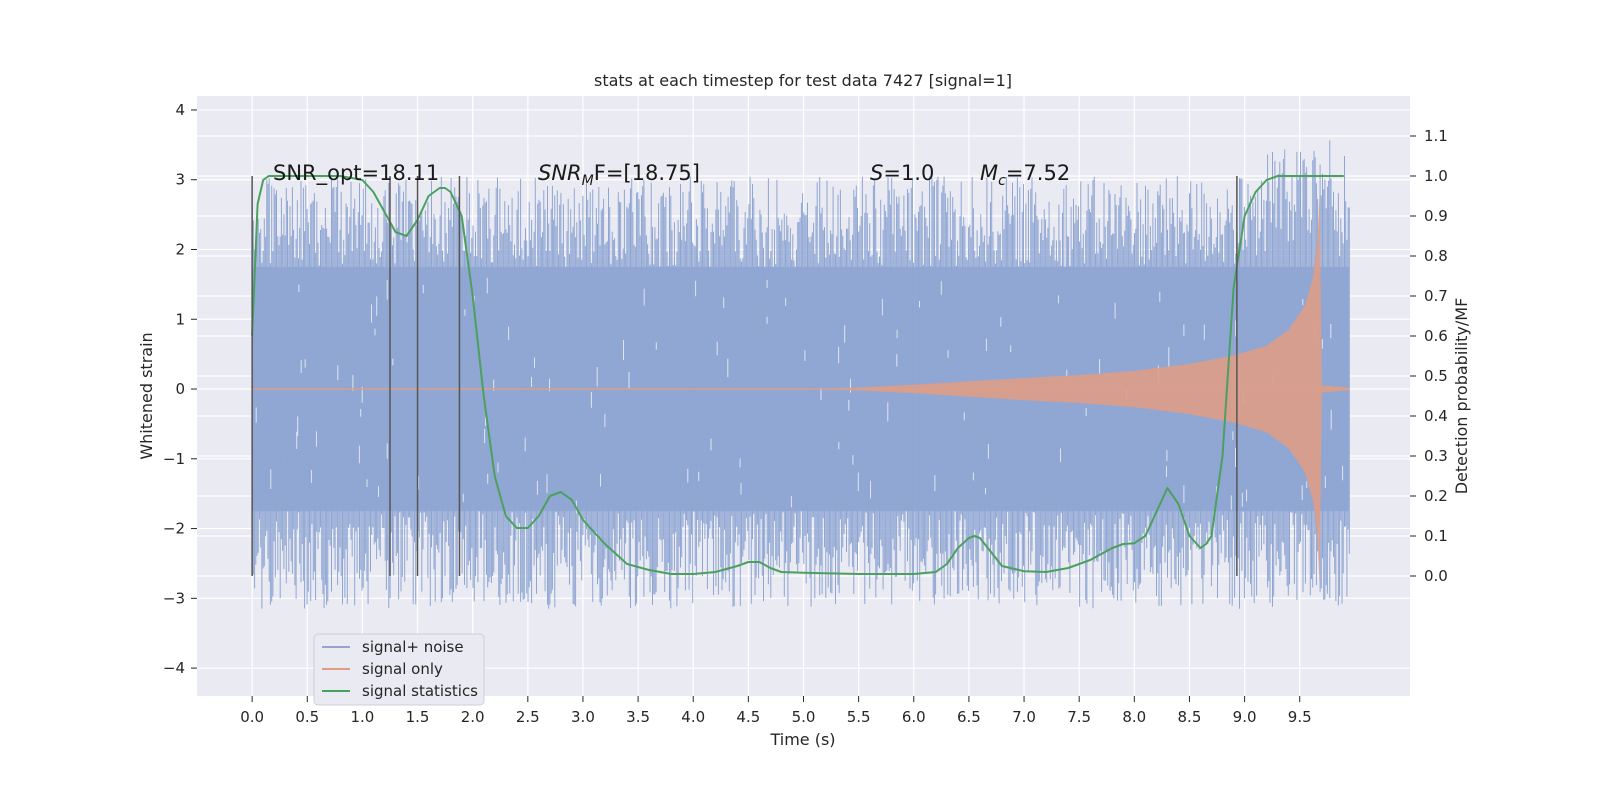 This screenshot has width=1600, height=800. I want to click on annotation-mc: Mc=7.52, so click(1025, 175).